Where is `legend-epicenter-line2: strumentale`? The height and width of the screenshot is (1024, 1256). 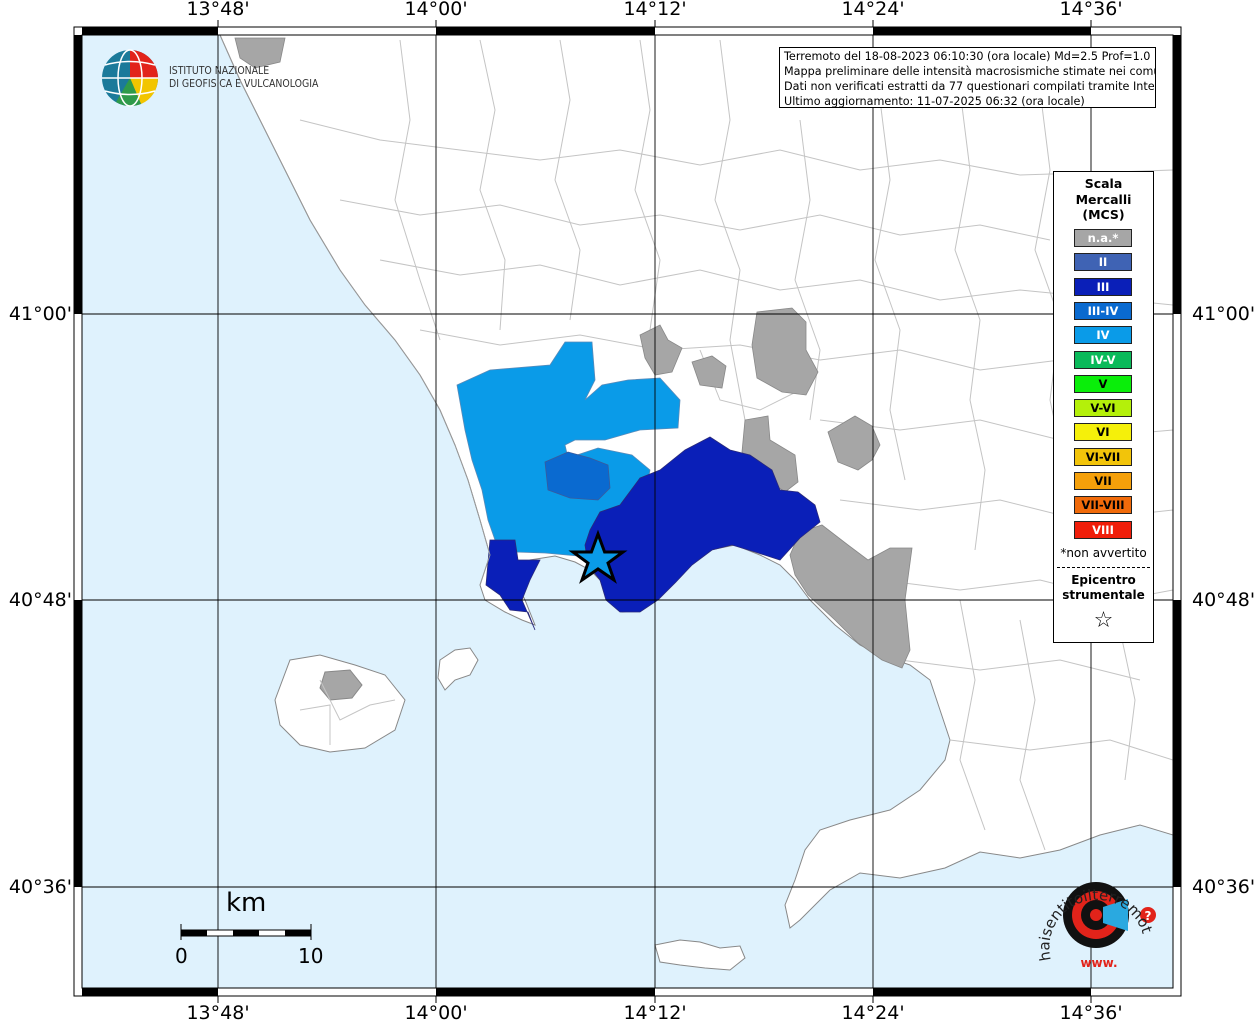
legend-epicenter-line2: strumentale is located at coordinates (1103, 595).